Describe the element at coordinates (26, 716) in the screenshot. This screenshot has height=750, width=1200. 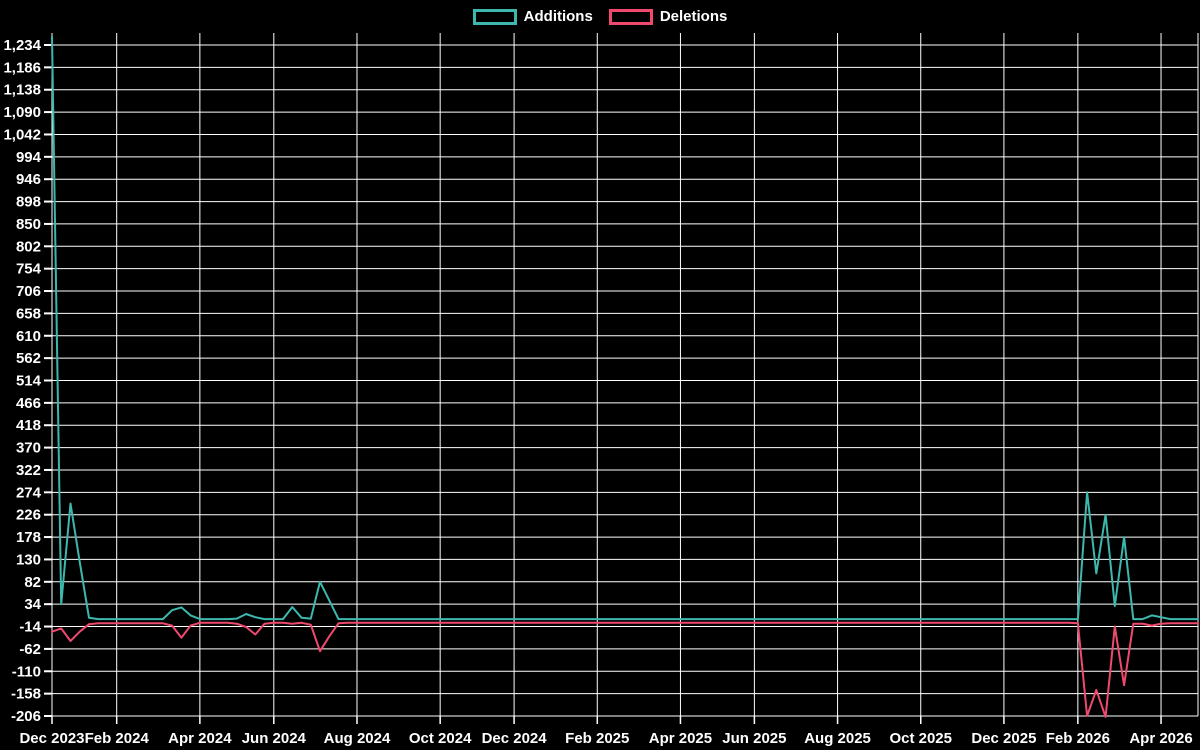
I see `y-axis-label: -206` at that location.